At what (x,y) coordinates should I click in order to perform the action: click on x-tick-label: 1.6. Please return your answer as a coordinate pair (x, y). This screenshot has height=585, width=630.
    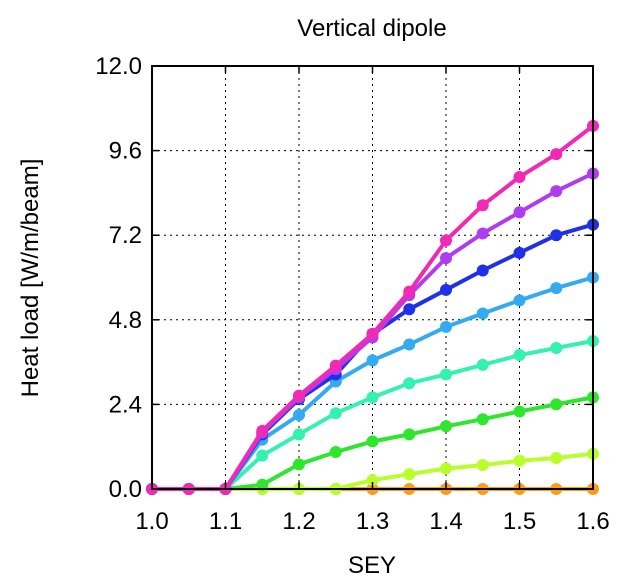
    Looking at the image, I should click on (592, 521).